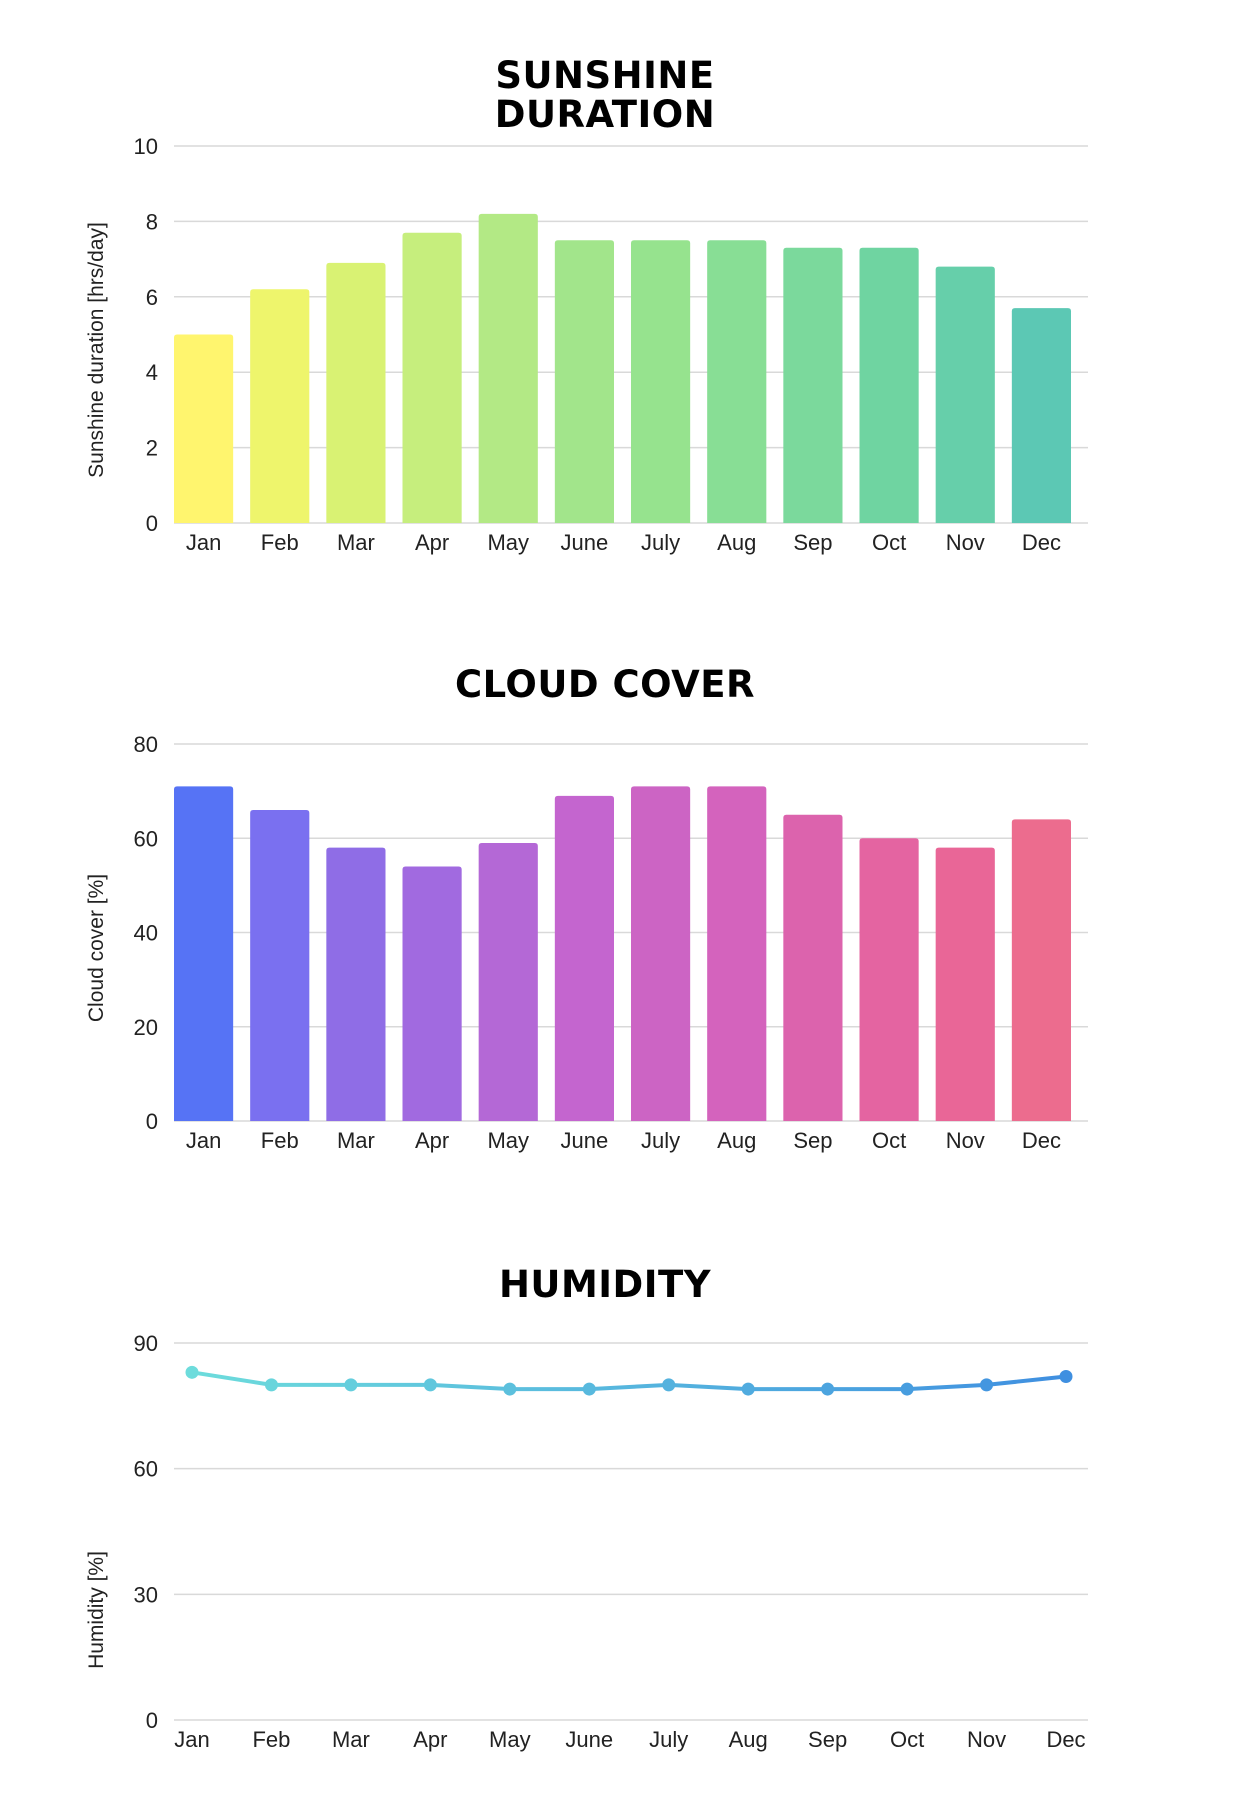 The height and width of the screenshot is (1798, 1236). What do you see at coordinates (351, 1739) in the screenshot?
I see `humidity-x-tick-label: Mar` at bounding box center [351, 1739].